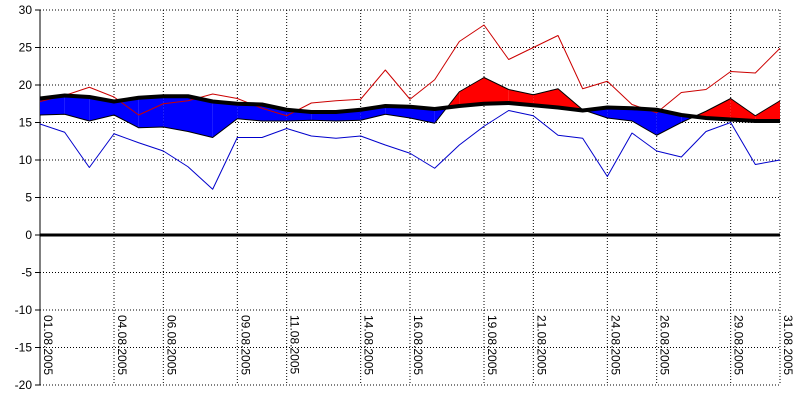 Image resolution: width=800 pixels, height=400 pixels. Describe the element at coordinates (665, 345) in the screenshot. I see `x-tick-label: 26.08.2005` at that location.